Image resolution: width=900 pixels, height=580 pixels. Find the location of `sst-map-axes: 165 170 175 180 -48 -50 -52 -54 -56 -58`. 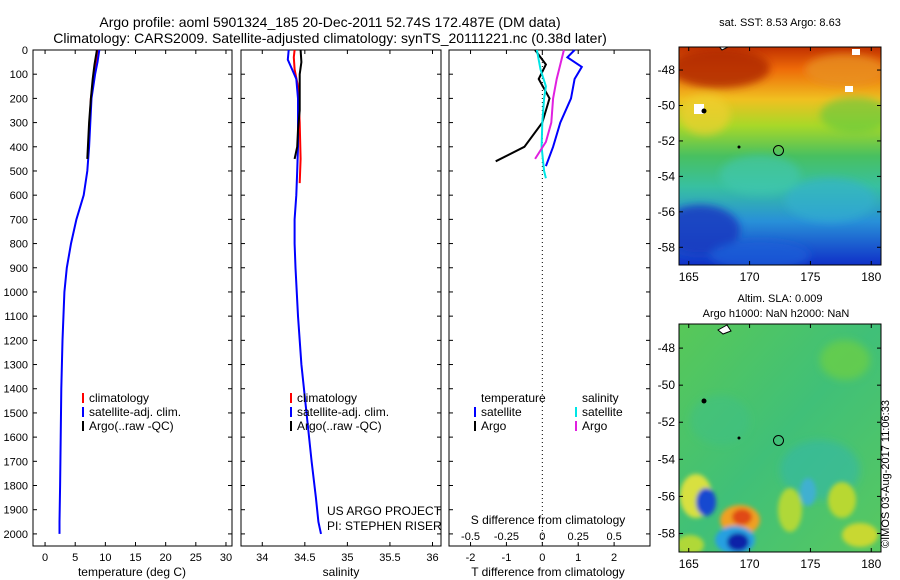

sst-map-axes: 165 170 175 180 -48 -50 -52 -54 -56 -58 is located at coordinates (770, 165).